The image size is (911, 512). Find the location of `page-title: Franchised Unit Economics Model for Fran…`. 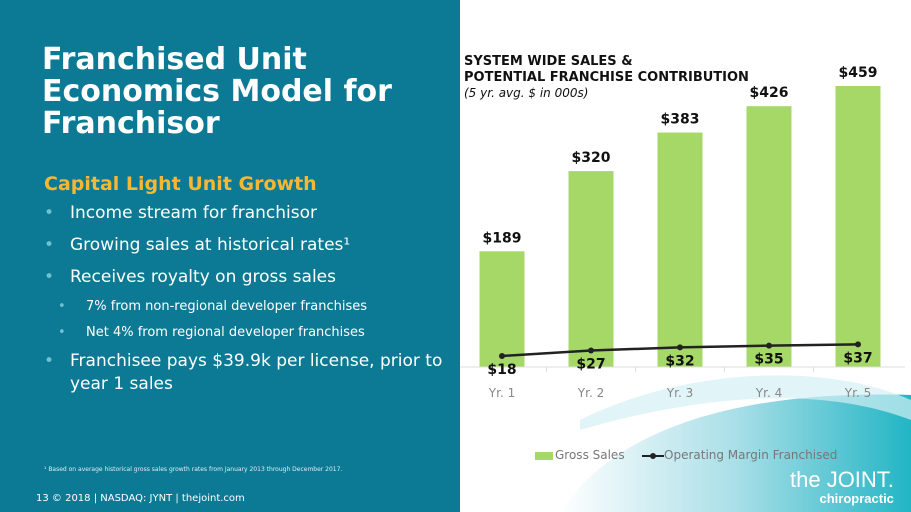

page-title: Franchised Unit Economics Model for Fran… is located at coordinates (217, 91).